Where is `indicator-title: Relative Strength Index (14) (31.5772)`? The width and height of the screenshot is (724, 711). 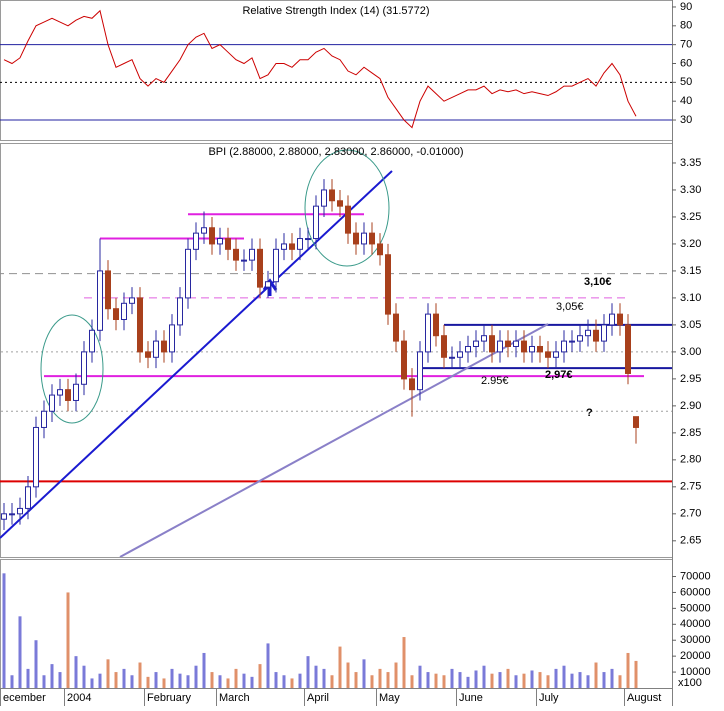 indicator-title: Relative Strength Index (14) (31.5772) is located at coordinates (335, 11).